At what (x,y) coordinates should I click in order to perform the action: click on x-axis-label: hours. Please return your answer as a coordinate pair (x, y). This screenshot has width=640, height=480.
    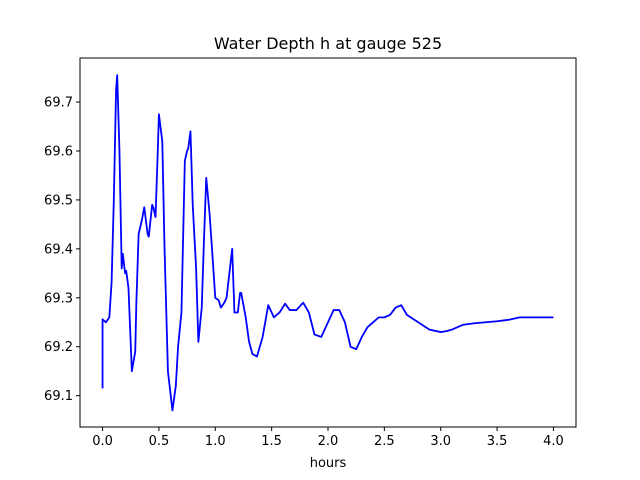
    Looking at the image, I should click on (328, 463).